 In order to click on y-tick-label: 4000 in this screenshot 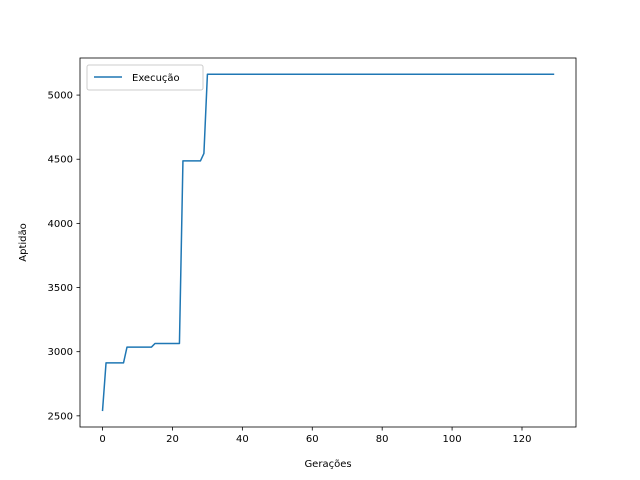, I will do `click(60, 224)`.